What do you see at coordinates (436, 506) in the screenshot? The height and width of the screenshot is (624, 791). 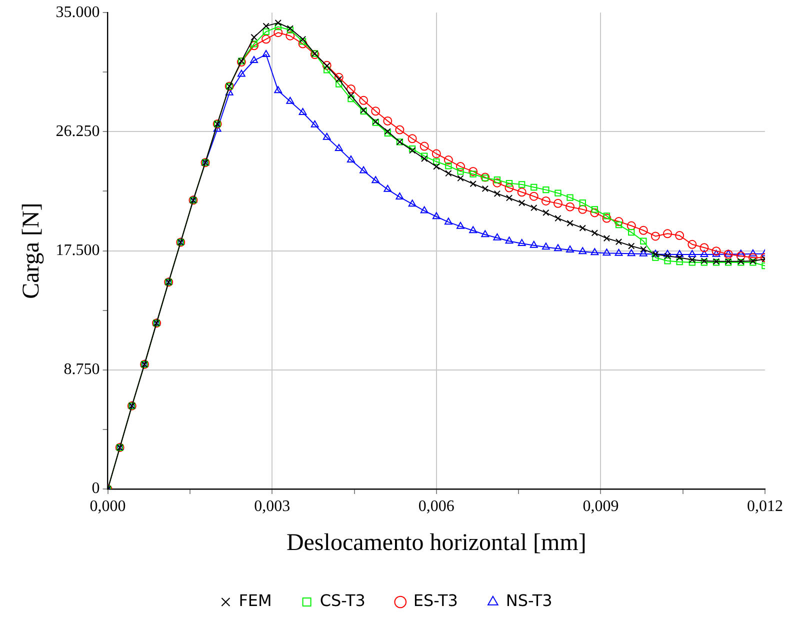 I see `x-tick-label: 0,006` at bounding box center [436, 506].